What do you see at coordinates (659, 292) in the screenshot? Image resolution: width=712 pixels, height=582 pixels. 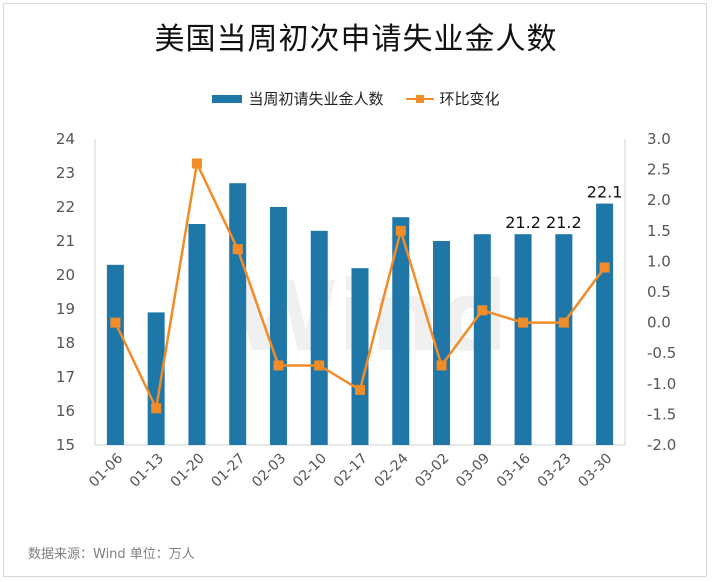 I see `y-right-tick-label: 0.5` at bounding box center [659, 292].